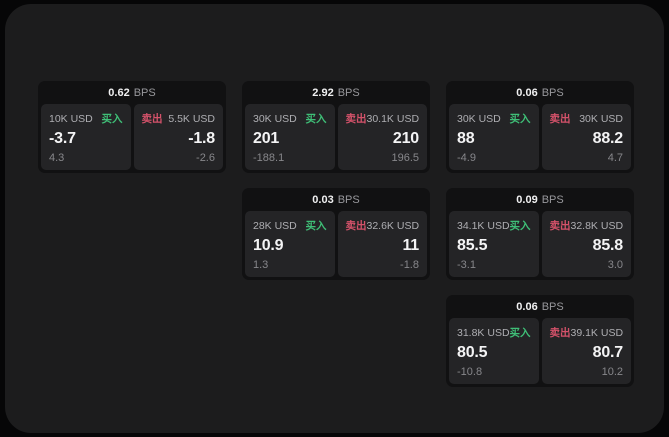 The height and width of the screenshot is (437, 669). Describe the element at coordinates (586, 351) in the screenshot. I see `sell-tile: 卖出 39.1K USD 80.7 10.2` at that location.